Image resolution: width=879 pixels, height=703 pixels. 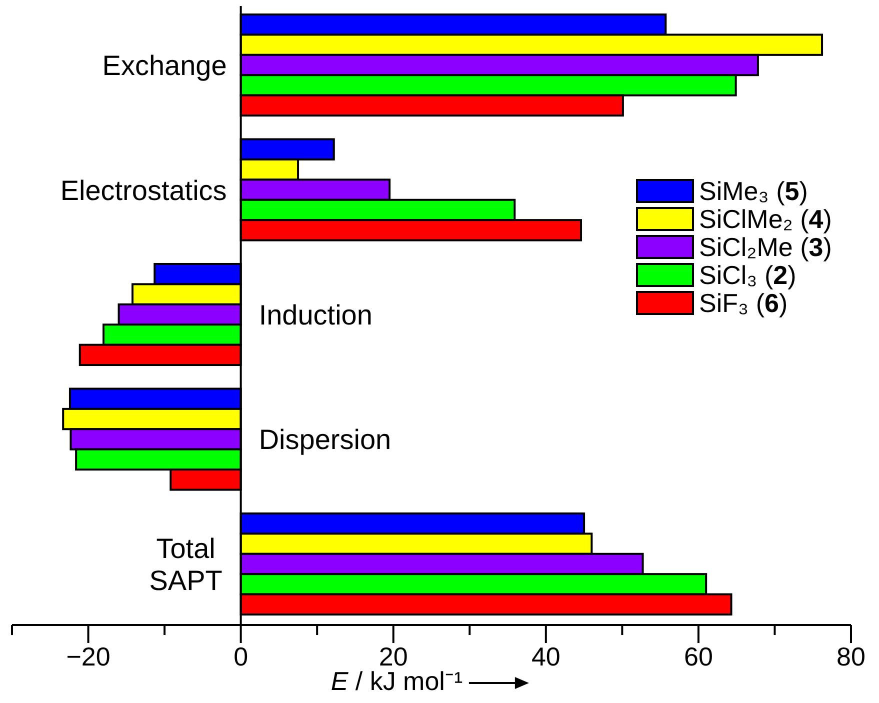 What do you see at coordinates (747, 275) in the screenshot?
I see `legend-label: SiCl₃ (2)` at bounding box center [747, 275].